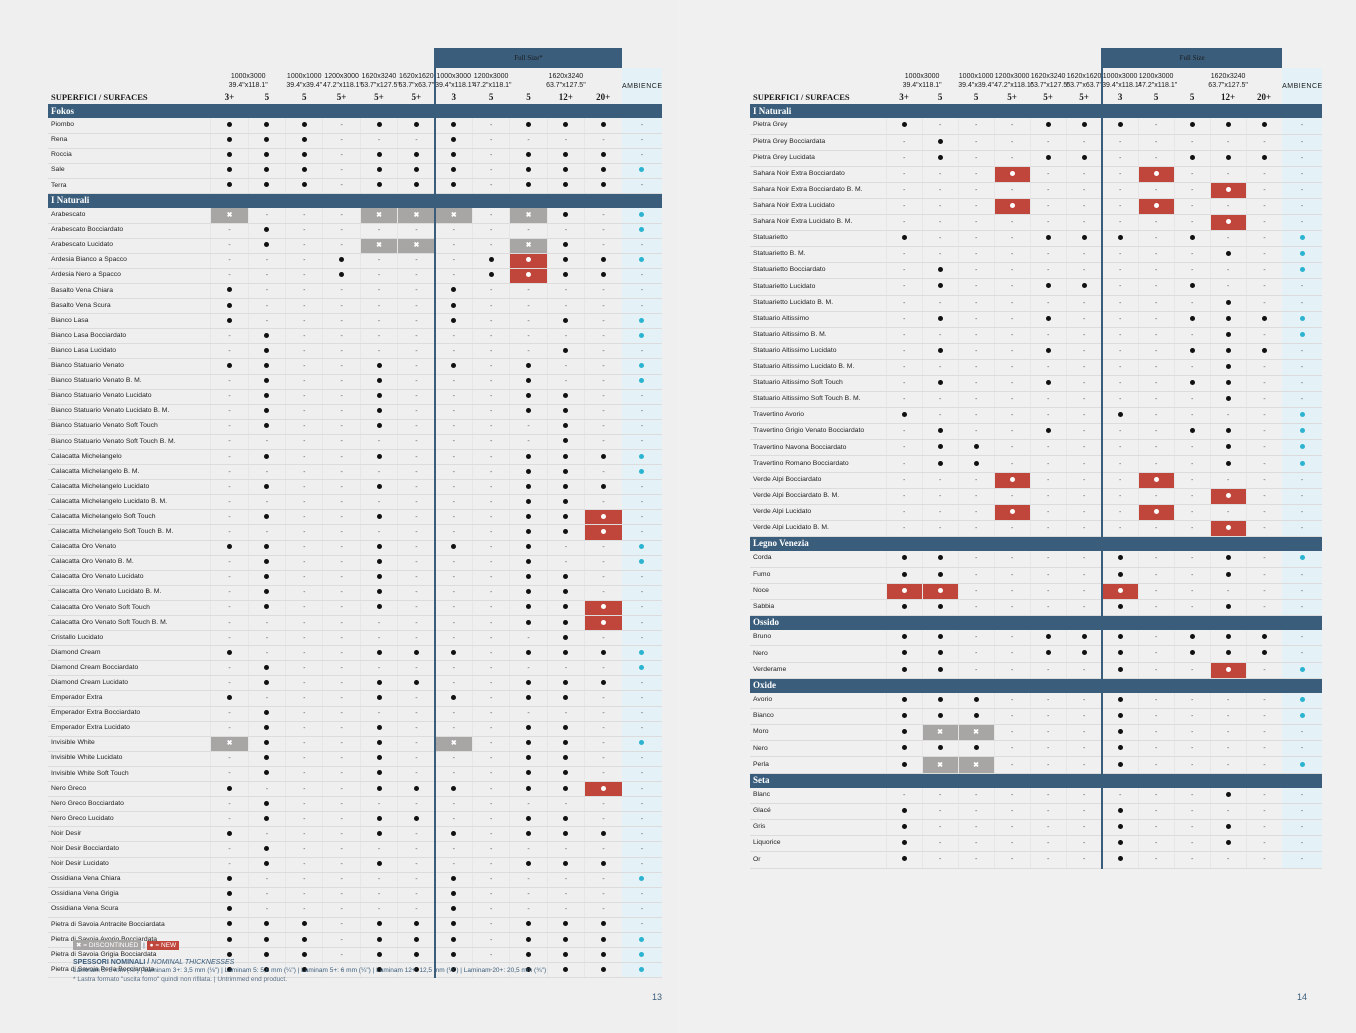 The width and height of the screenshot is (1356, 1033). What do you see at coordinates (129, 880) in the screenshot?
I see `surface-name: Ossidiana Vena Chiara` at bounding box center [129, 880].